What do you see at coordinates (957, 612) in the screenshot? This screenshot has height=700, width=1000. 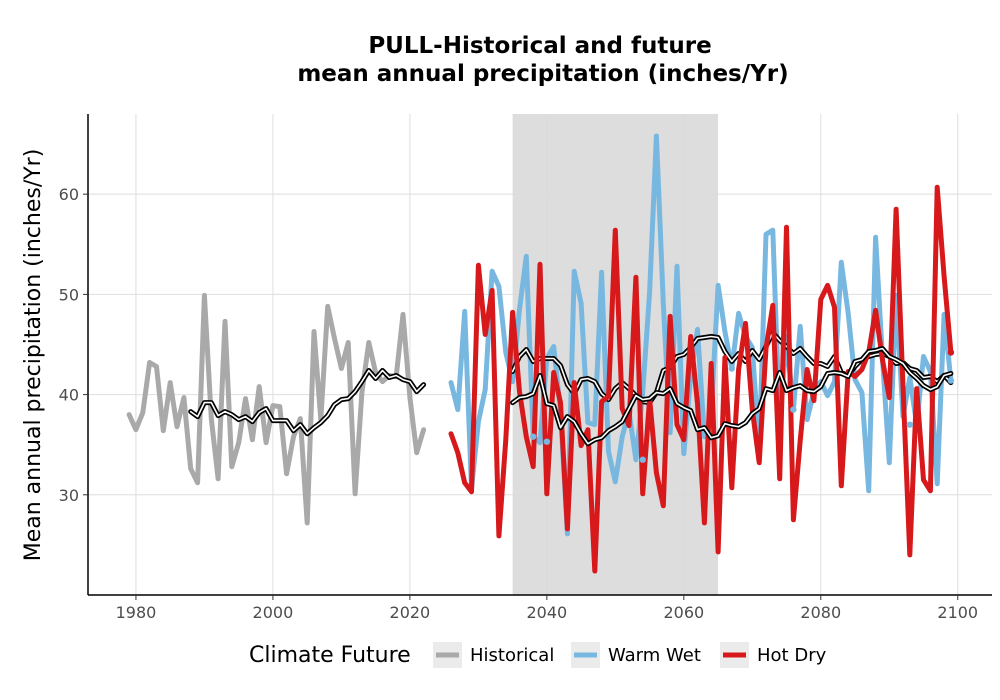 I see `x-tick-label: 2100` at bounding box center [957, 612].